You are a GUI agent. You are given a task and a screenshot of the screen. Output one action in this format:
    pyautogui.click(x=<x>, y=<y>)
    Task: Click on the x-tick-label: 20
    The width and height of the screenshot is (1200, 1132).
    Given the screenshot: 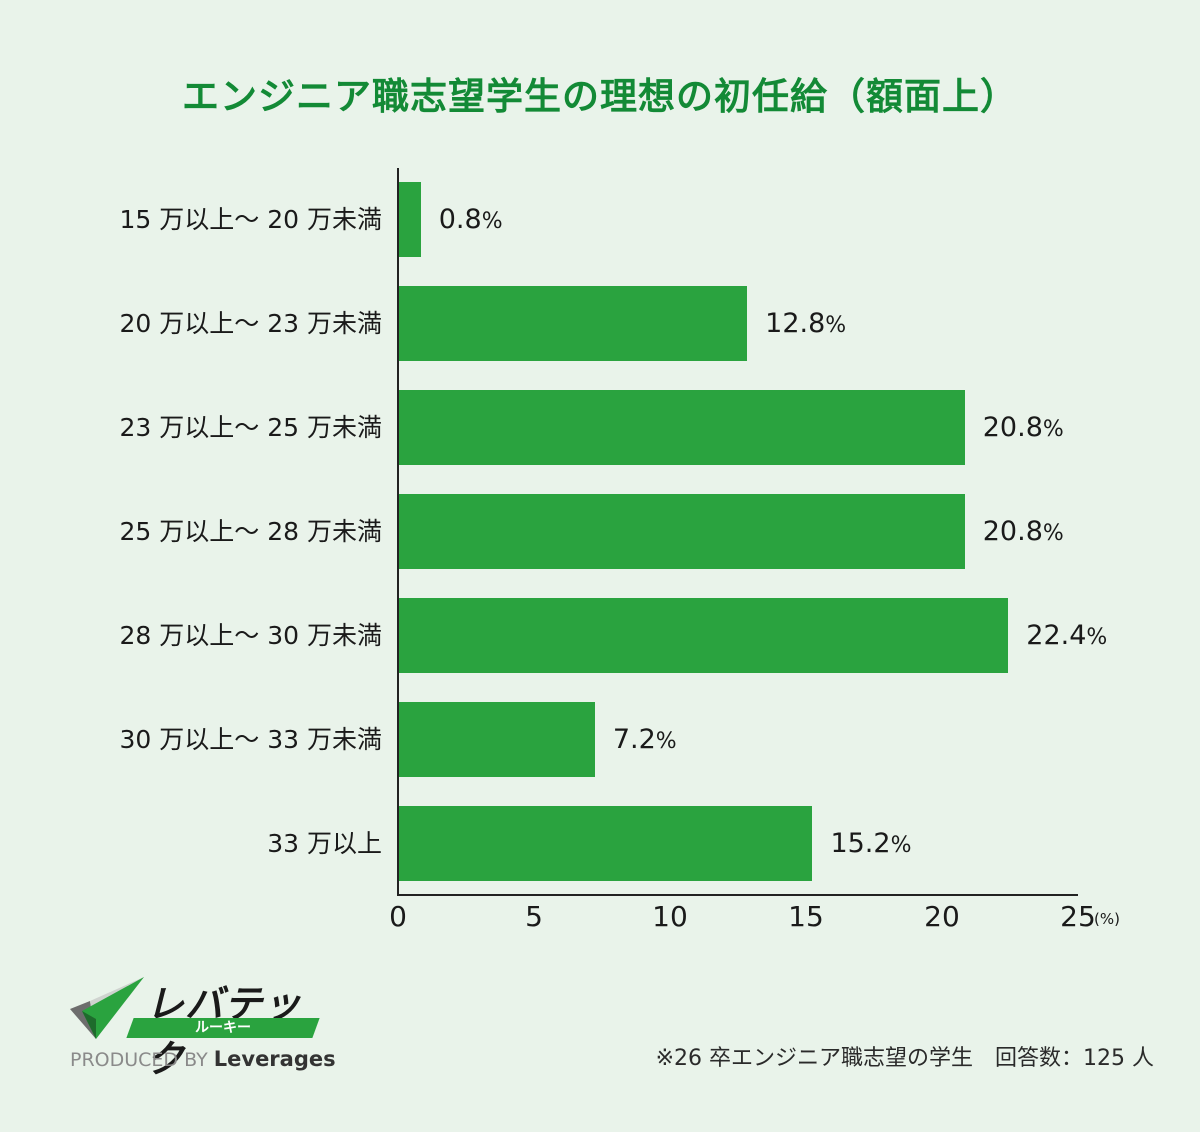 What is the action you would take?
    pyautogui.click(x=942, y=916)
    